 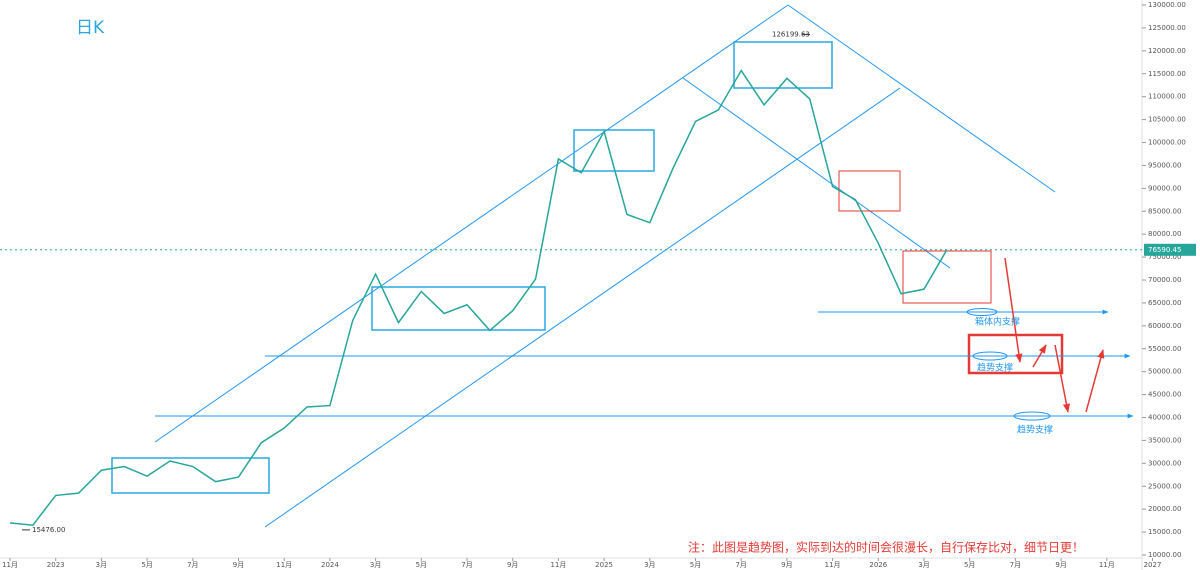 What do you see at coordinates (1167, 74) in the screenshot?
I see `y-tick-label: 115000.00` at bounding box center [1167, 74].